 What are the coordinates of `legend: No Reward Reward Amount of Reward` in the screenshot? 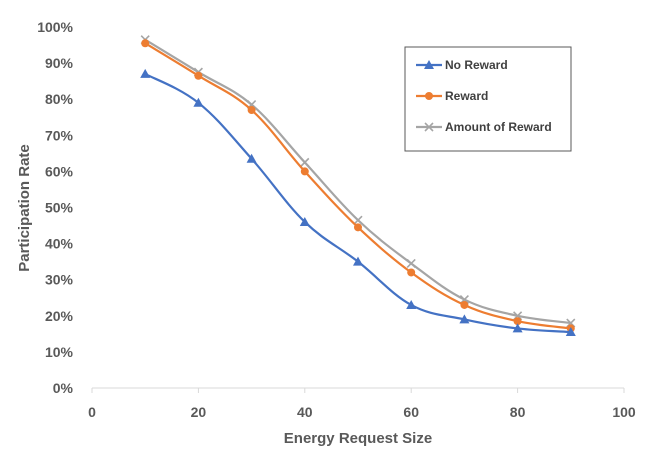 It's located at (488, 99).